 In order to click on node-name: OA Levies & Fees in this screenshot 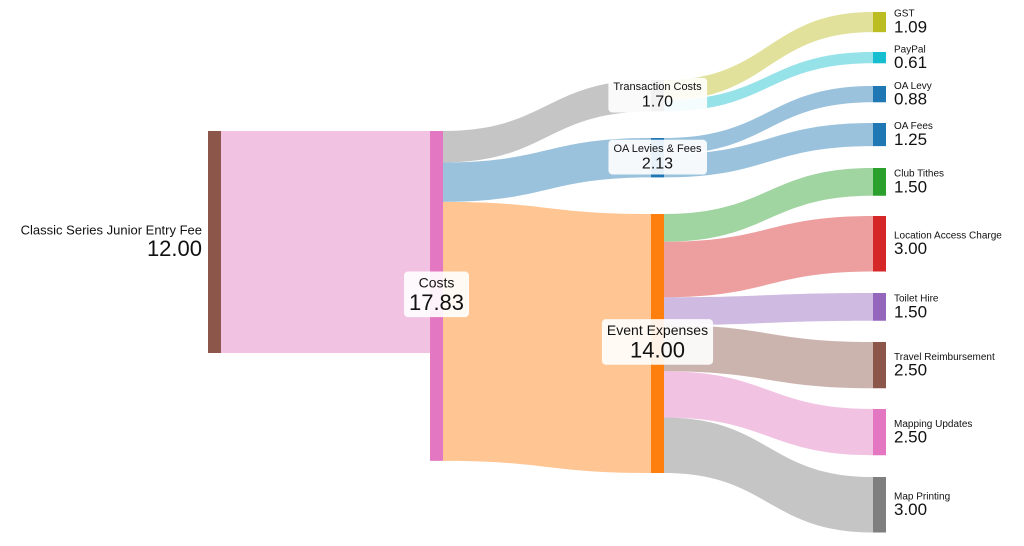, I will do `click(657, 149)`.